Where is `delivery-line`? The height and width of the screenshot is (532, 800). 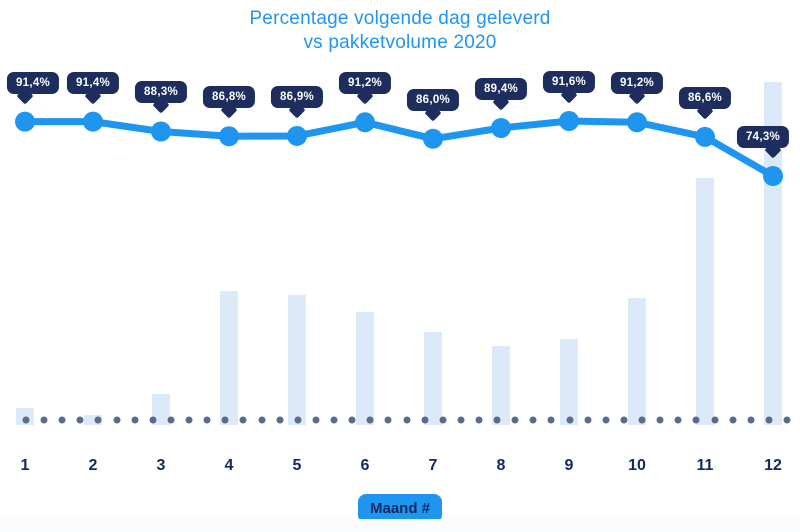
delivery-line is located at coordinates (399, 148).